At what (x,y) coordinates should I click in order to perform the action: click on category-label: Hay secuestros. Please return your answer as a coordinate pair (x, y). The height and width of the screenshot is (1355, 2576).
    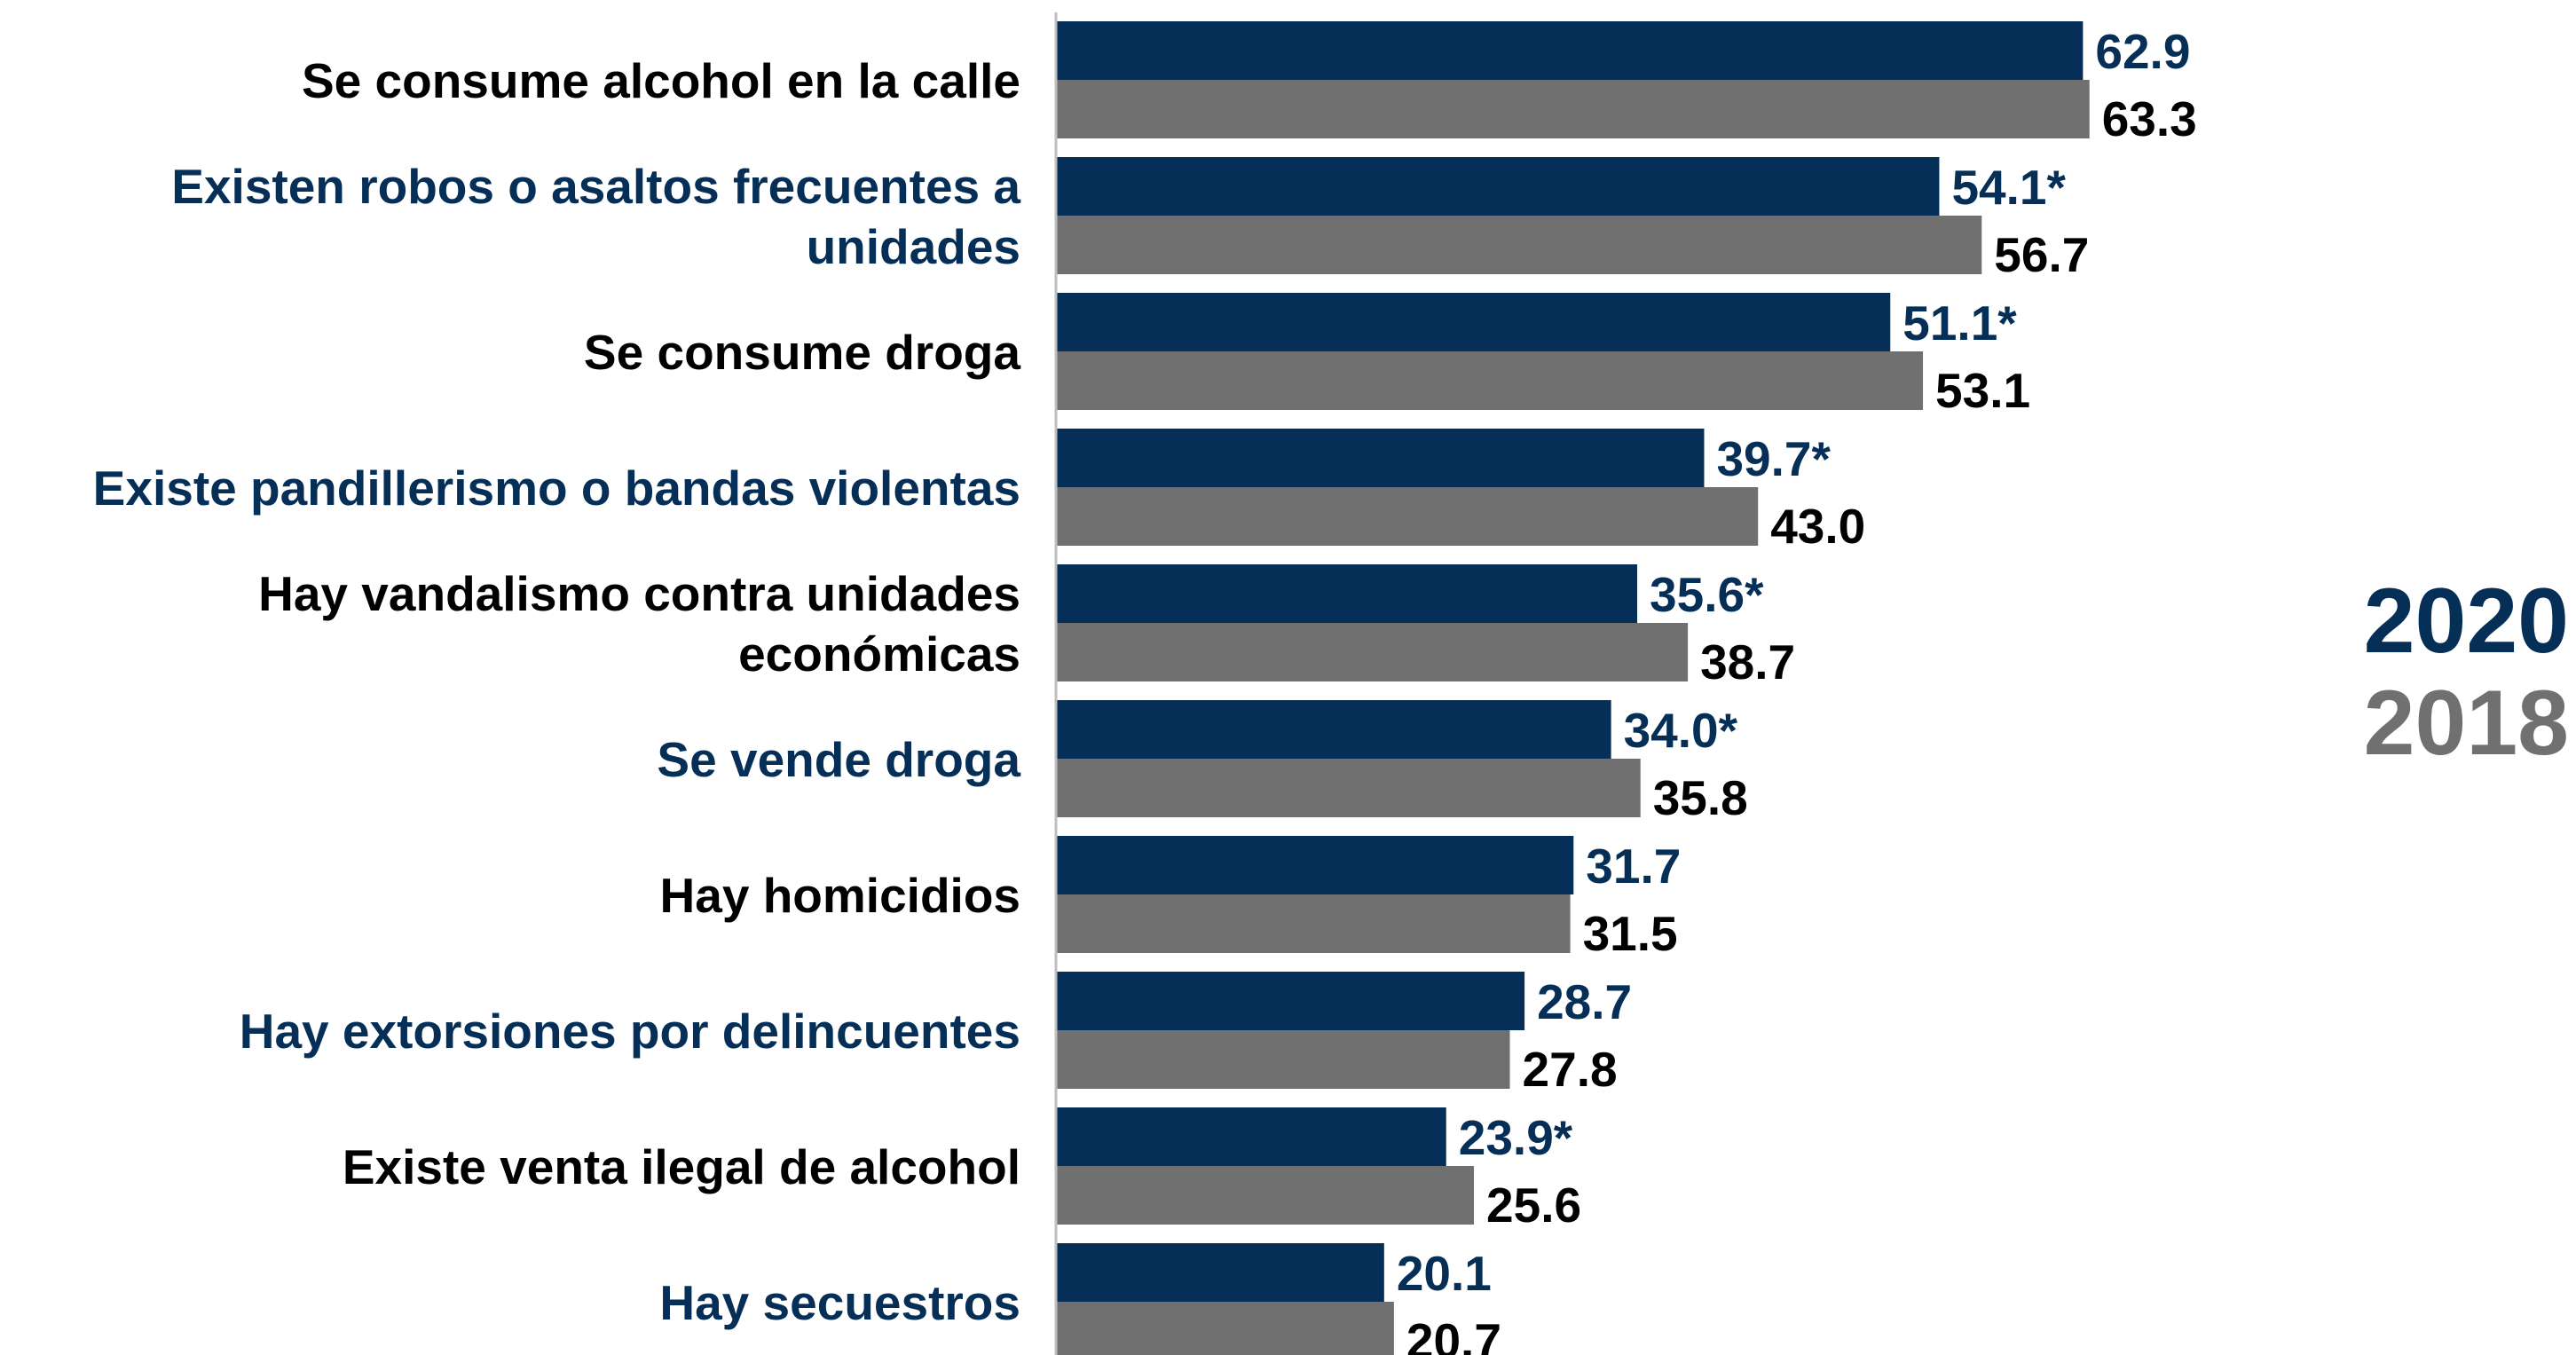
    Looking at the image, I should click on (839, 1303).